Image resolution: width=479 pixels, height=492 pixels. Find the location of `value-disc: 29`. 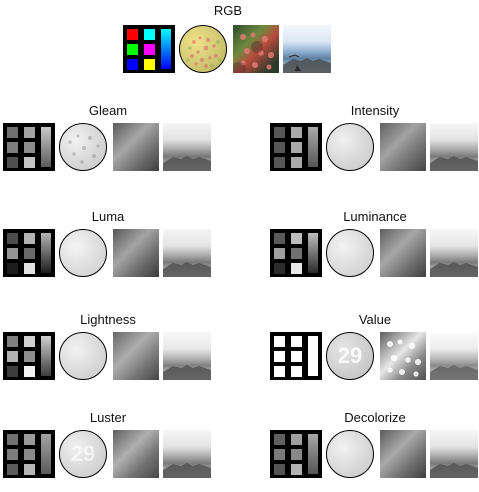

value-disc: 29 is located at coordinates (350, 356).